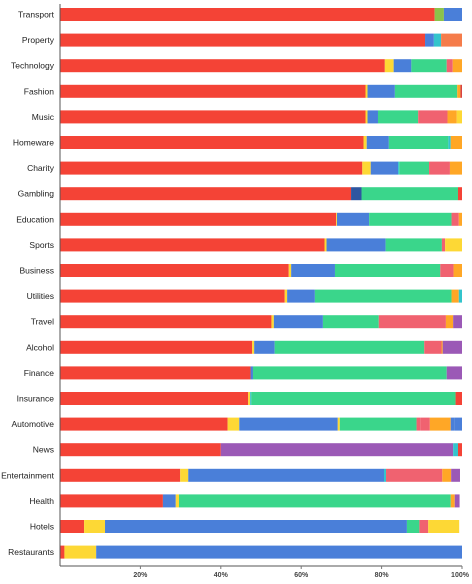 This screenshot has width=472, height=584. Describe the element at coordinates (261, 552) in the screenshot. I see `bar-restaurants` at that location.